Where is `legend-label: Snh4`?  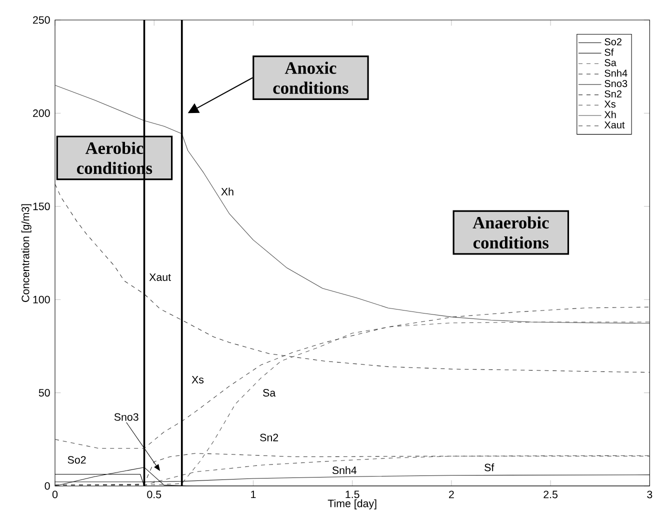
legend-label: Snh4 is located at coordinates (616, 73).